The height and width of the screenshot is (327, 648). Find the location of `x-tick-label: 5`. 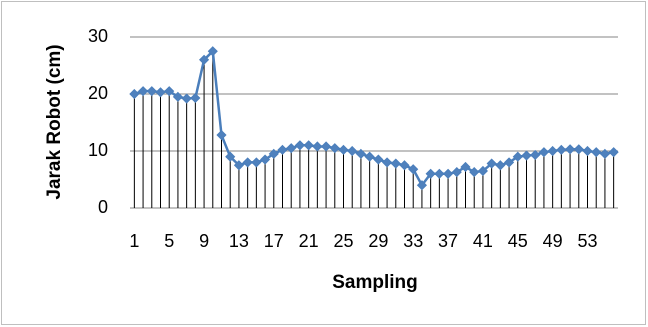

x-tick-label: 5 is located at coordinates (169, 241).